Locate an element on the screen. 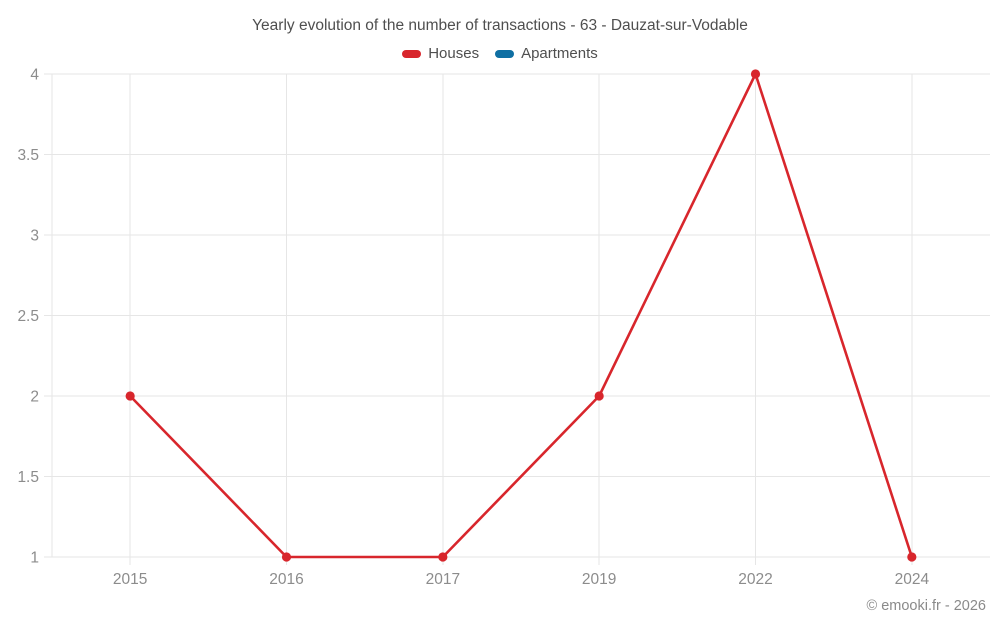  legend-label: Houses is located at coordinates (454, 53).